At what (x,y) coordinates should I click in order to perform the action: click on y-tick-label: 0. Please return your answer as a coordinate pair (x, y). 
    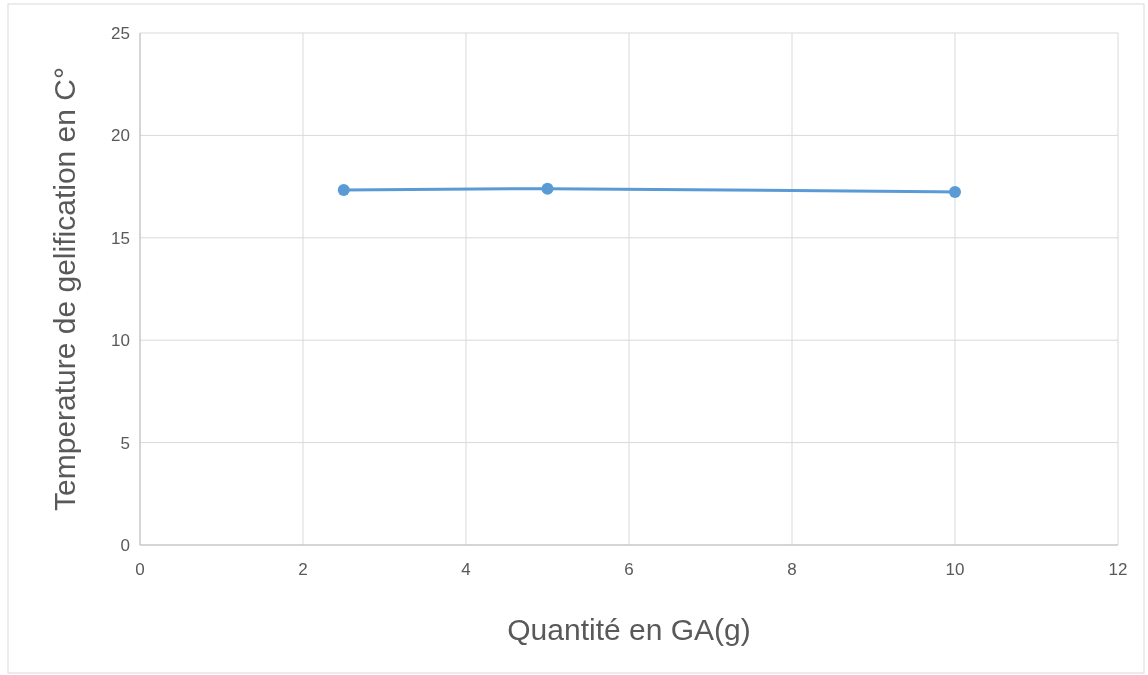
    Looking at the image, I should click on (125, 545).